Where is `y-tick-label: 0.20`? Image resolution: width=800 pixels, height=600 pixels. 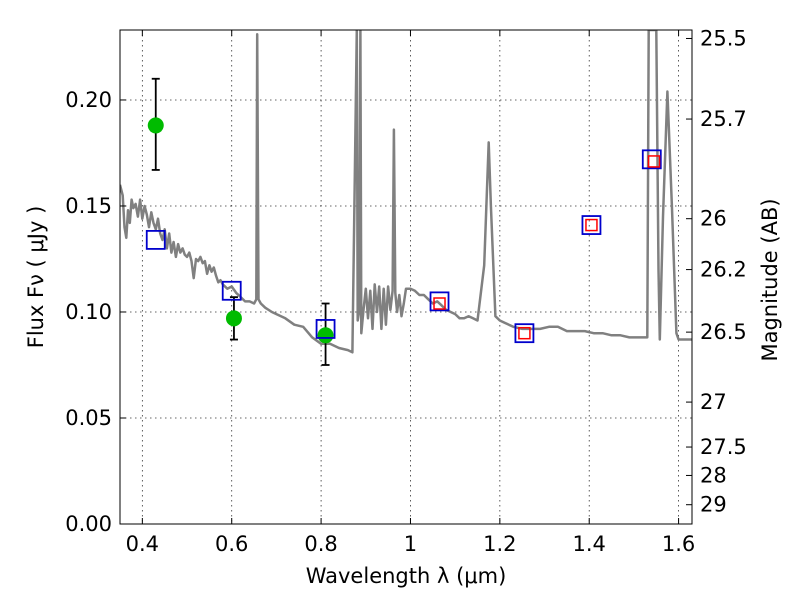 y-tick-label: 0.20 is located at coordinates (88, 100).